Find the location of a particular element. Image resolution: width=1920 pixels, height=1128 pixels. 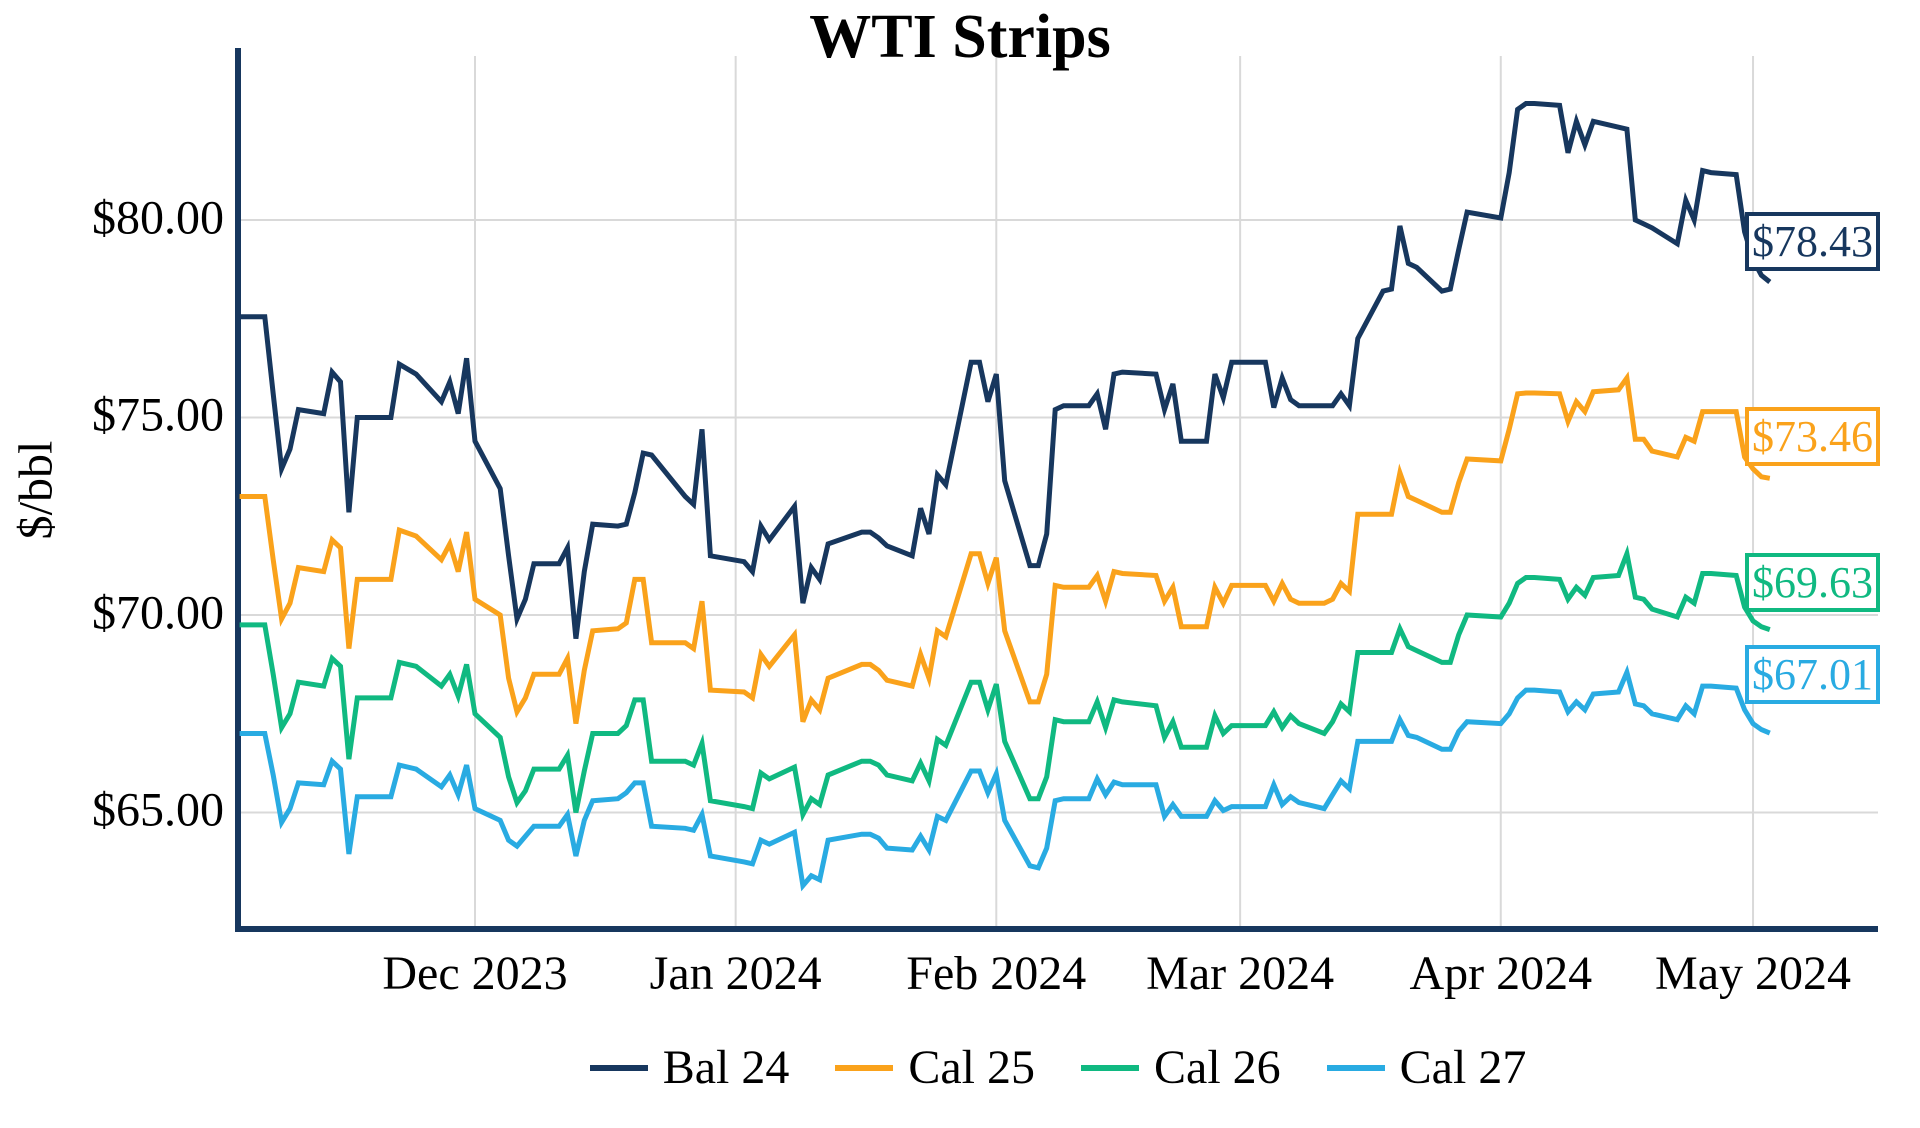

end-value-label-cal-25: $73.46 is located at coordinates (1812, 437).